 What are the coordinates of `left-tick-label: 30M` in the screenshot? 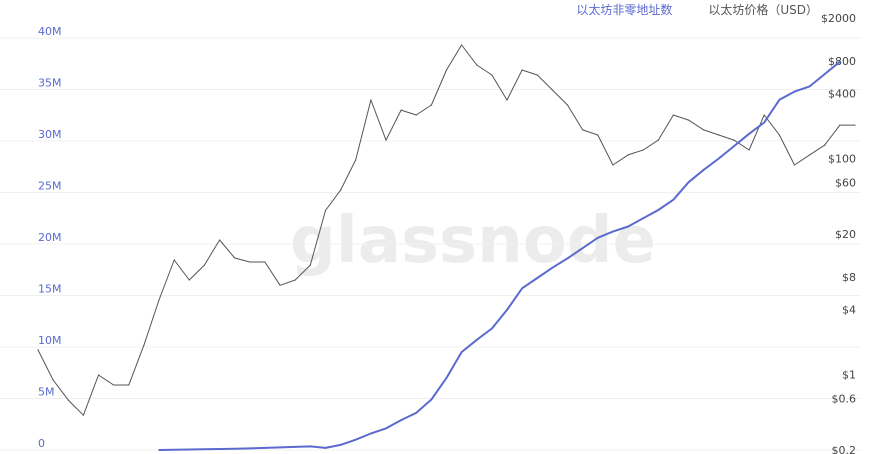 It's located at (50, 134).